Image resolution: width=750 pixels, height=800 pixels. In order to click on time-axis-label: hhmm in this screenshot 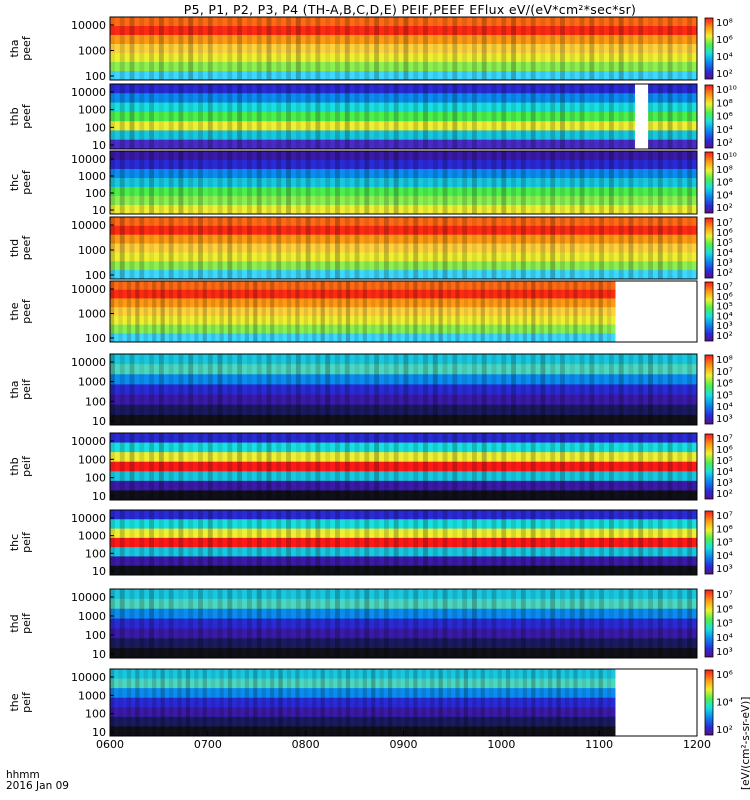, I will do `click(23, 775)`.